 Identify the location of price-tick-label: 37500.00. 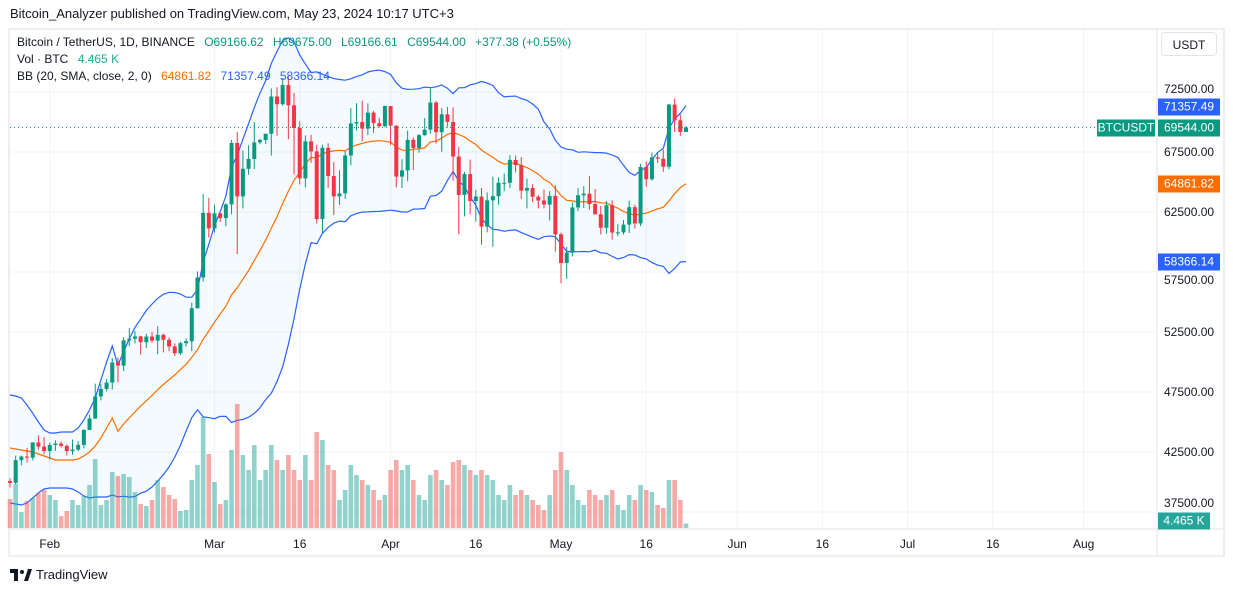
(1189, 503).